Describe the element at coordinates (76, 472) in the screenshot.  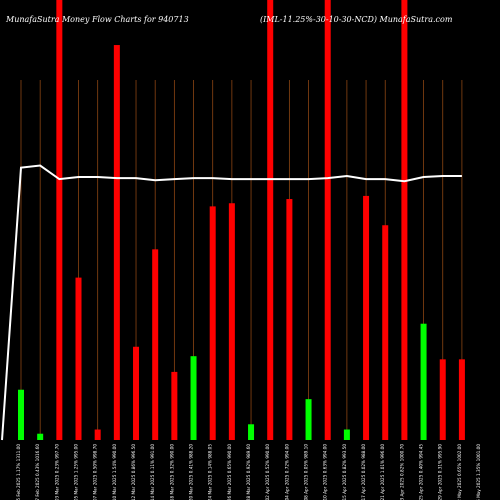
I see `x-tick-label: 05 Mar 2025 1.25% 995.00` at that location.